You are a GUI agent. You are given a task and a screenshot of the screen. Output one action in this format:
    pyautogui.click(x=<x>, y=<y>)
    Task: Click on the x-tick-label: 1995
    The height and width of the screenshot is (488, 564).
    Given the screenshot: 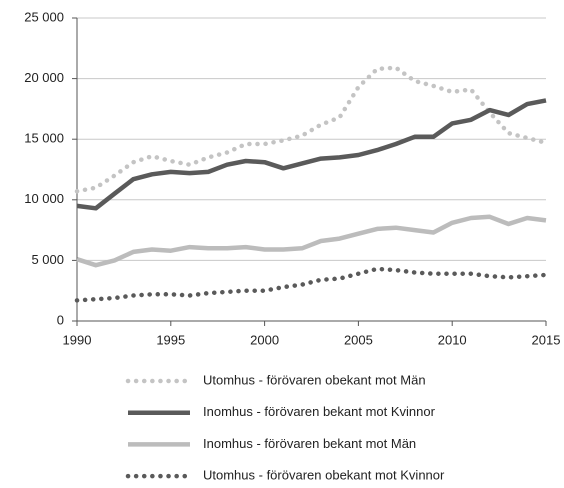 What is the action you would take?
    pyautogui.click(x=170, y=339)
    